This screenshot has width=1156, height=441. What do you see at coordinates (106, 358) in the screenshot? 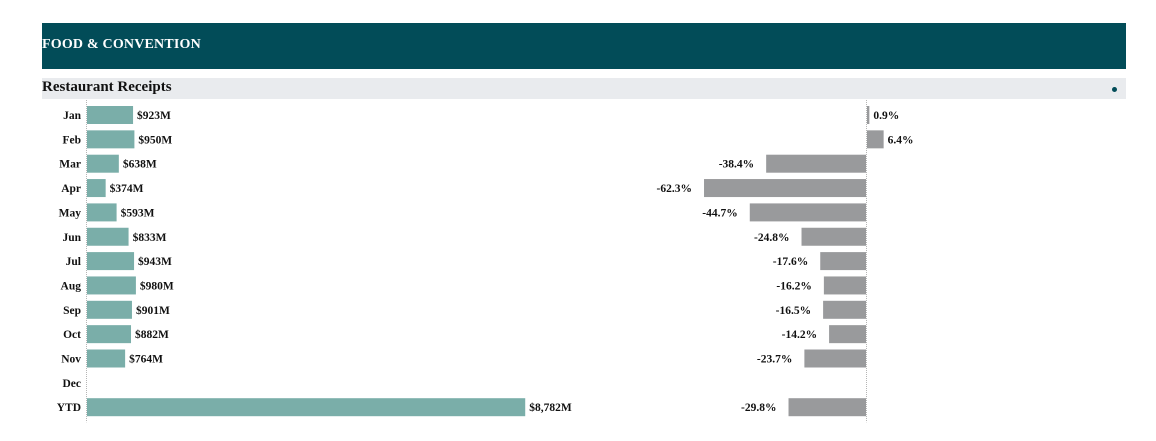
I see `receipts-bar-nov` at bounding box center [106, 358].